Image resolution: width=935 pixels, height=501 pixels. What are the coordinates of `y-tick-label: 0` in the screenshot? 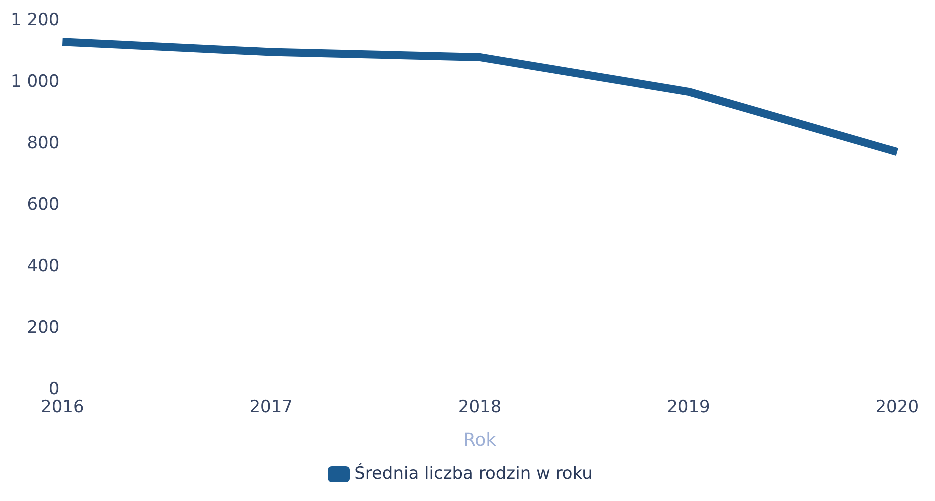 It's located at (54, 389).